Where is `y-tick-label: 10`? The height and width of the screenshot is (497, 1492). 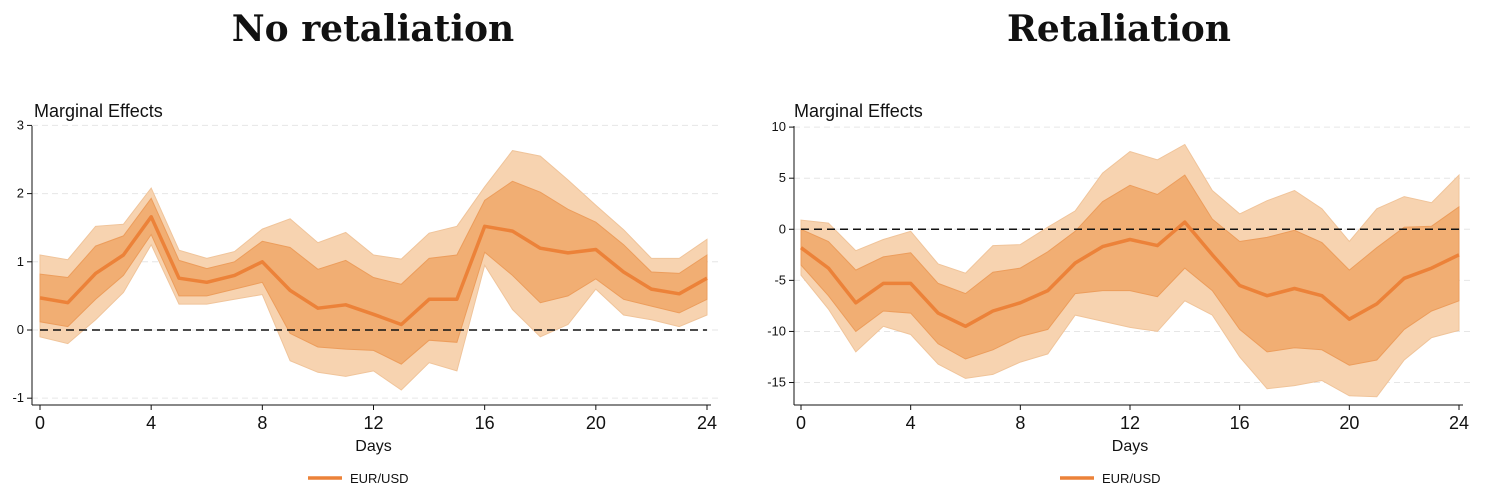 y-tick-label: 10 is located at coordinates (779, 126).